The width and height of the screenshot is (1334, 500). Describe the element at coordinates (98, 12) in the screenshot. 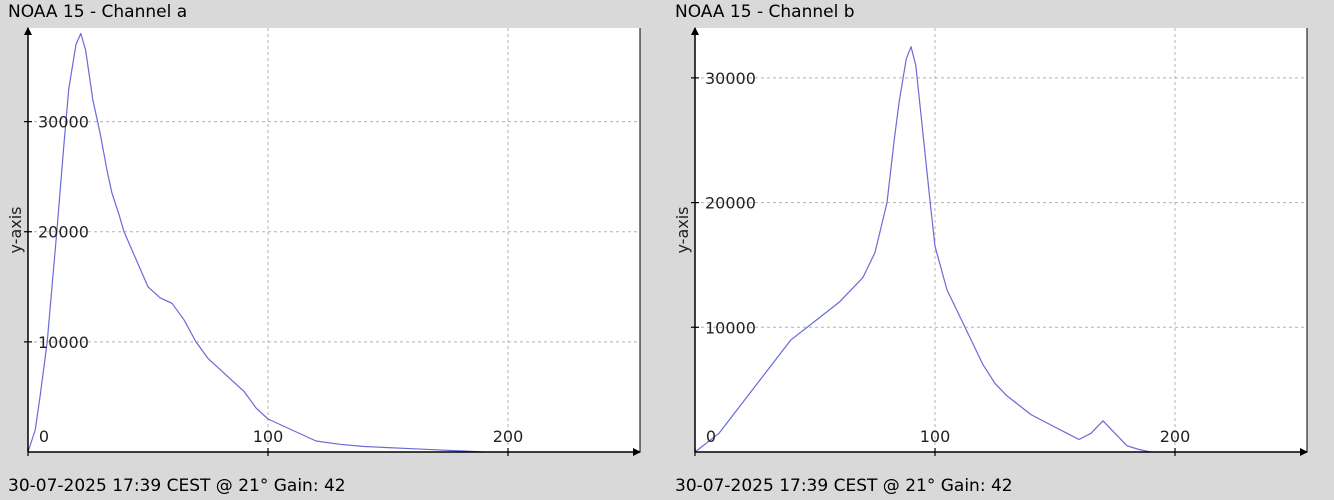

I see `channel-a-title: NOAA 15 - Channel a` at that location.